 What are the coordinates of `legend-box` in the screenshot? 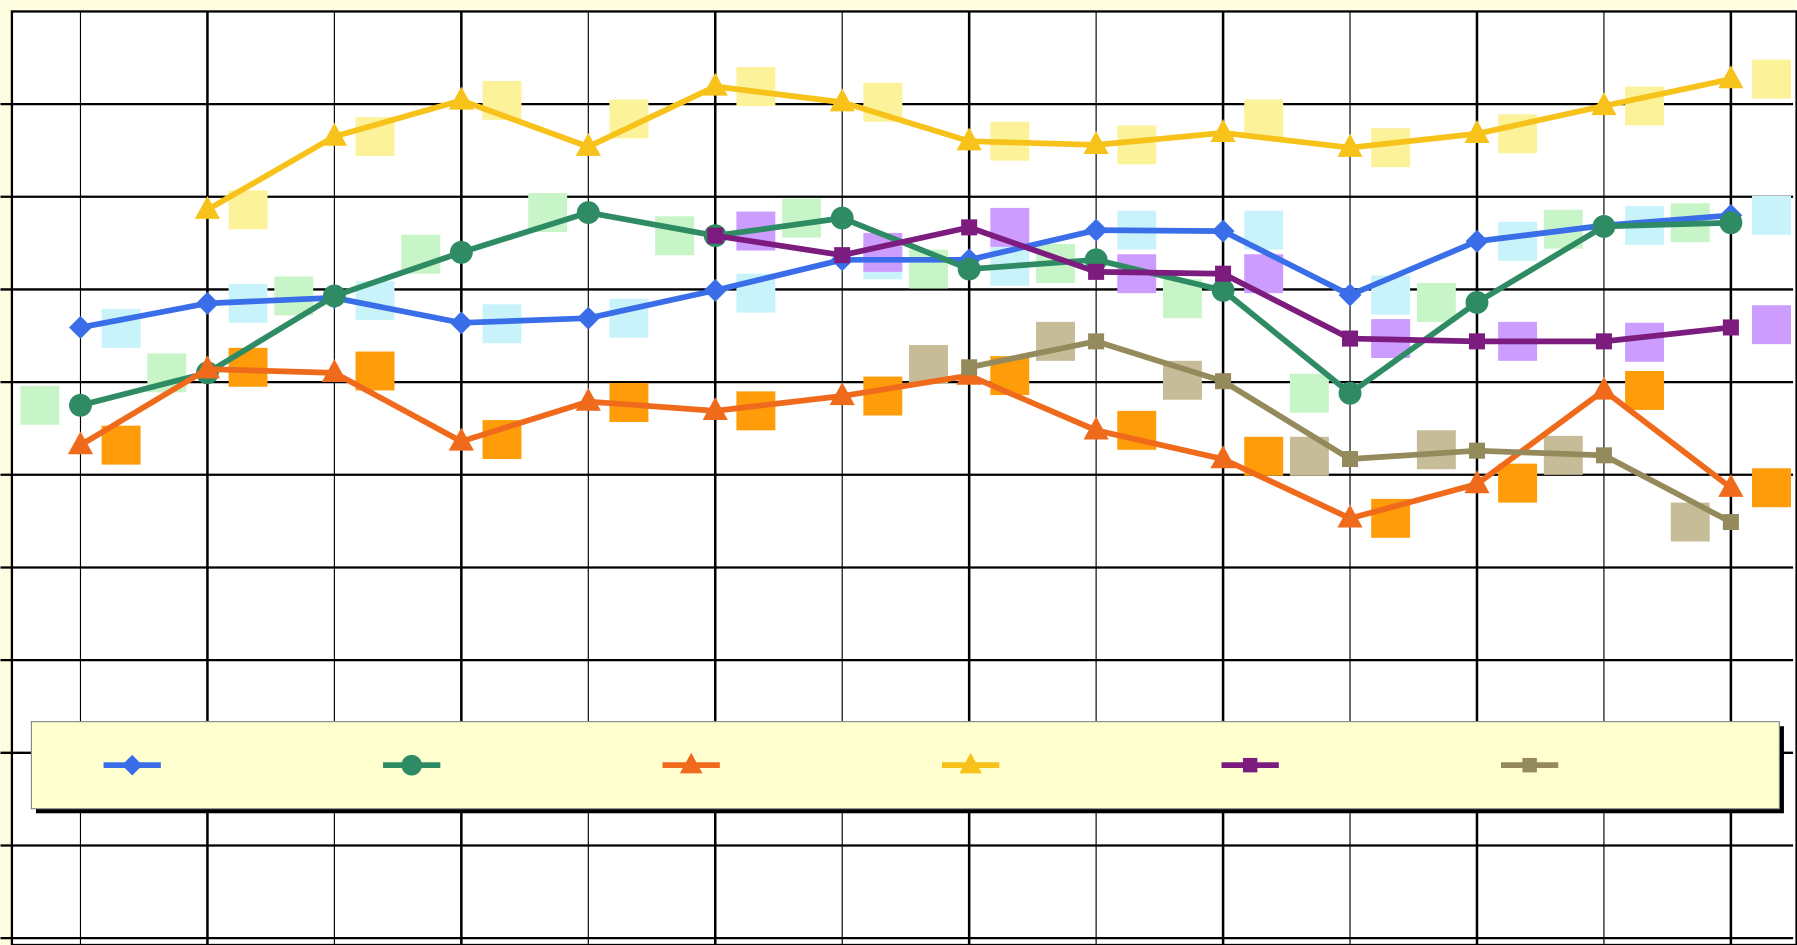 It's located at (905, 765).